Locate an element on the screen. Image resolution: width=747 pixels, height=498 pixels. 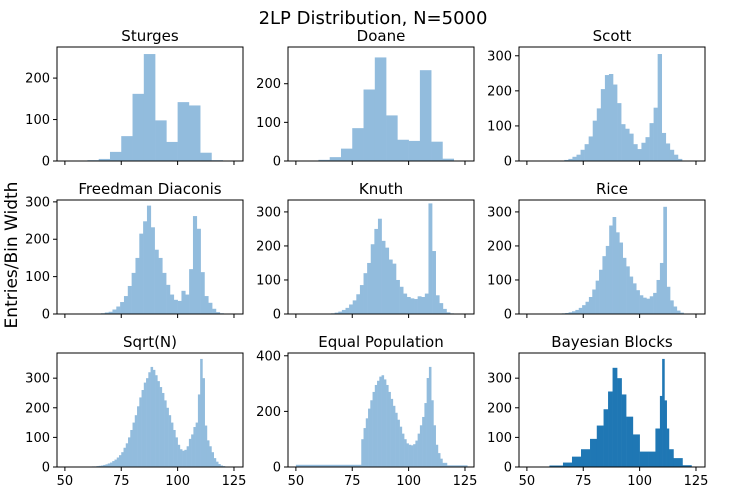
subplot-rice: Rice 0 100 200 300 is located at coordinates (596, 251).